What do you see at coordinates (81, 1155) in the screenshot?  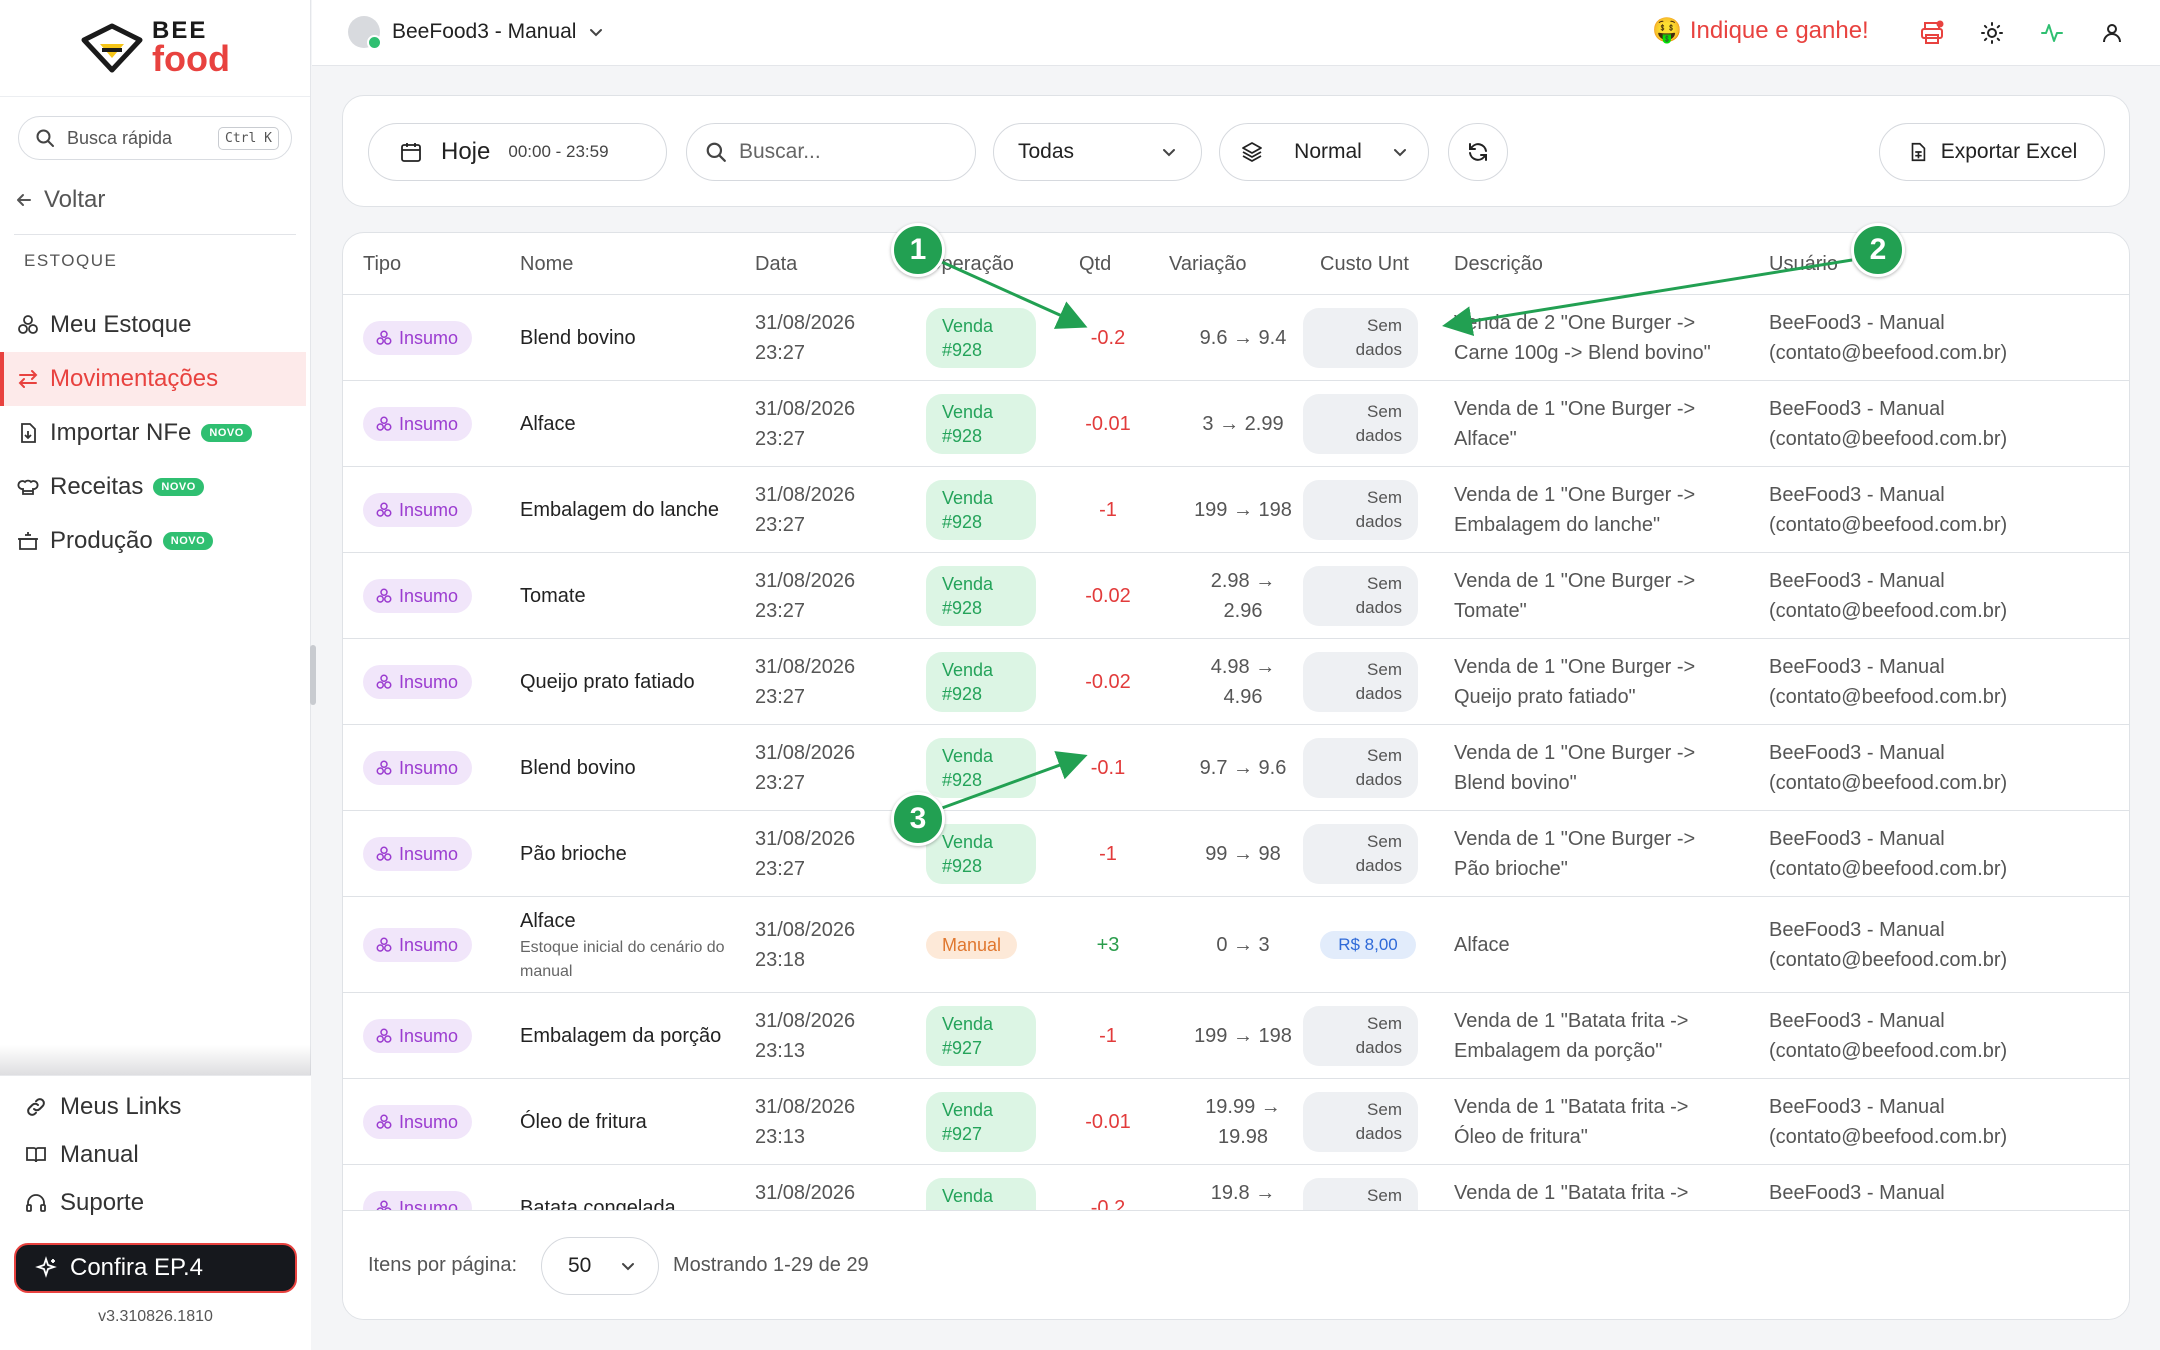 I see `manual-link: Manual` at bounding box center [81, 1155].